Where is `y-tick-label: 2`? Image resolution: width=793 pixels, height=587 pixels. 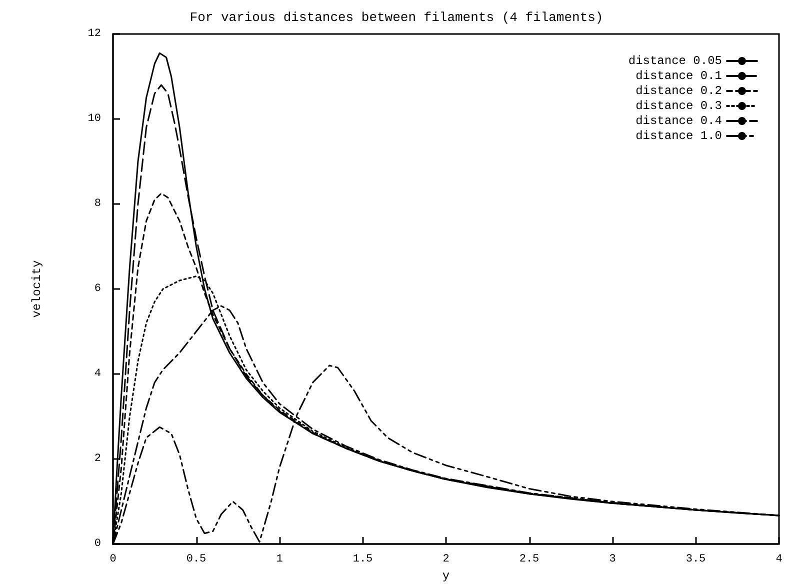 y-tick-label: 2 is located at coordinates (97, 459).